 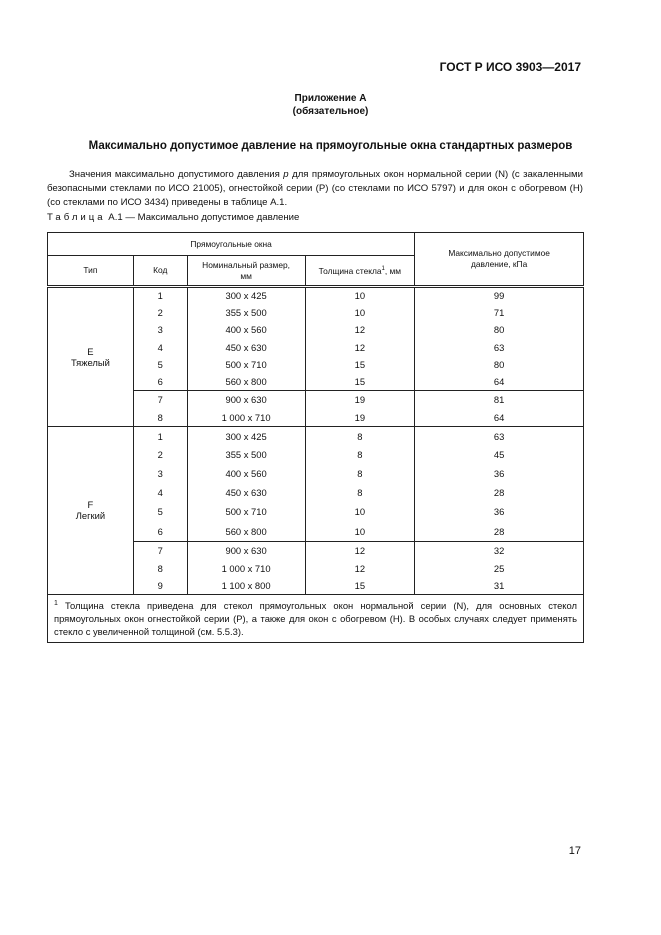 I want to click on pressure-cell: 63, so click(x=499, y=435).